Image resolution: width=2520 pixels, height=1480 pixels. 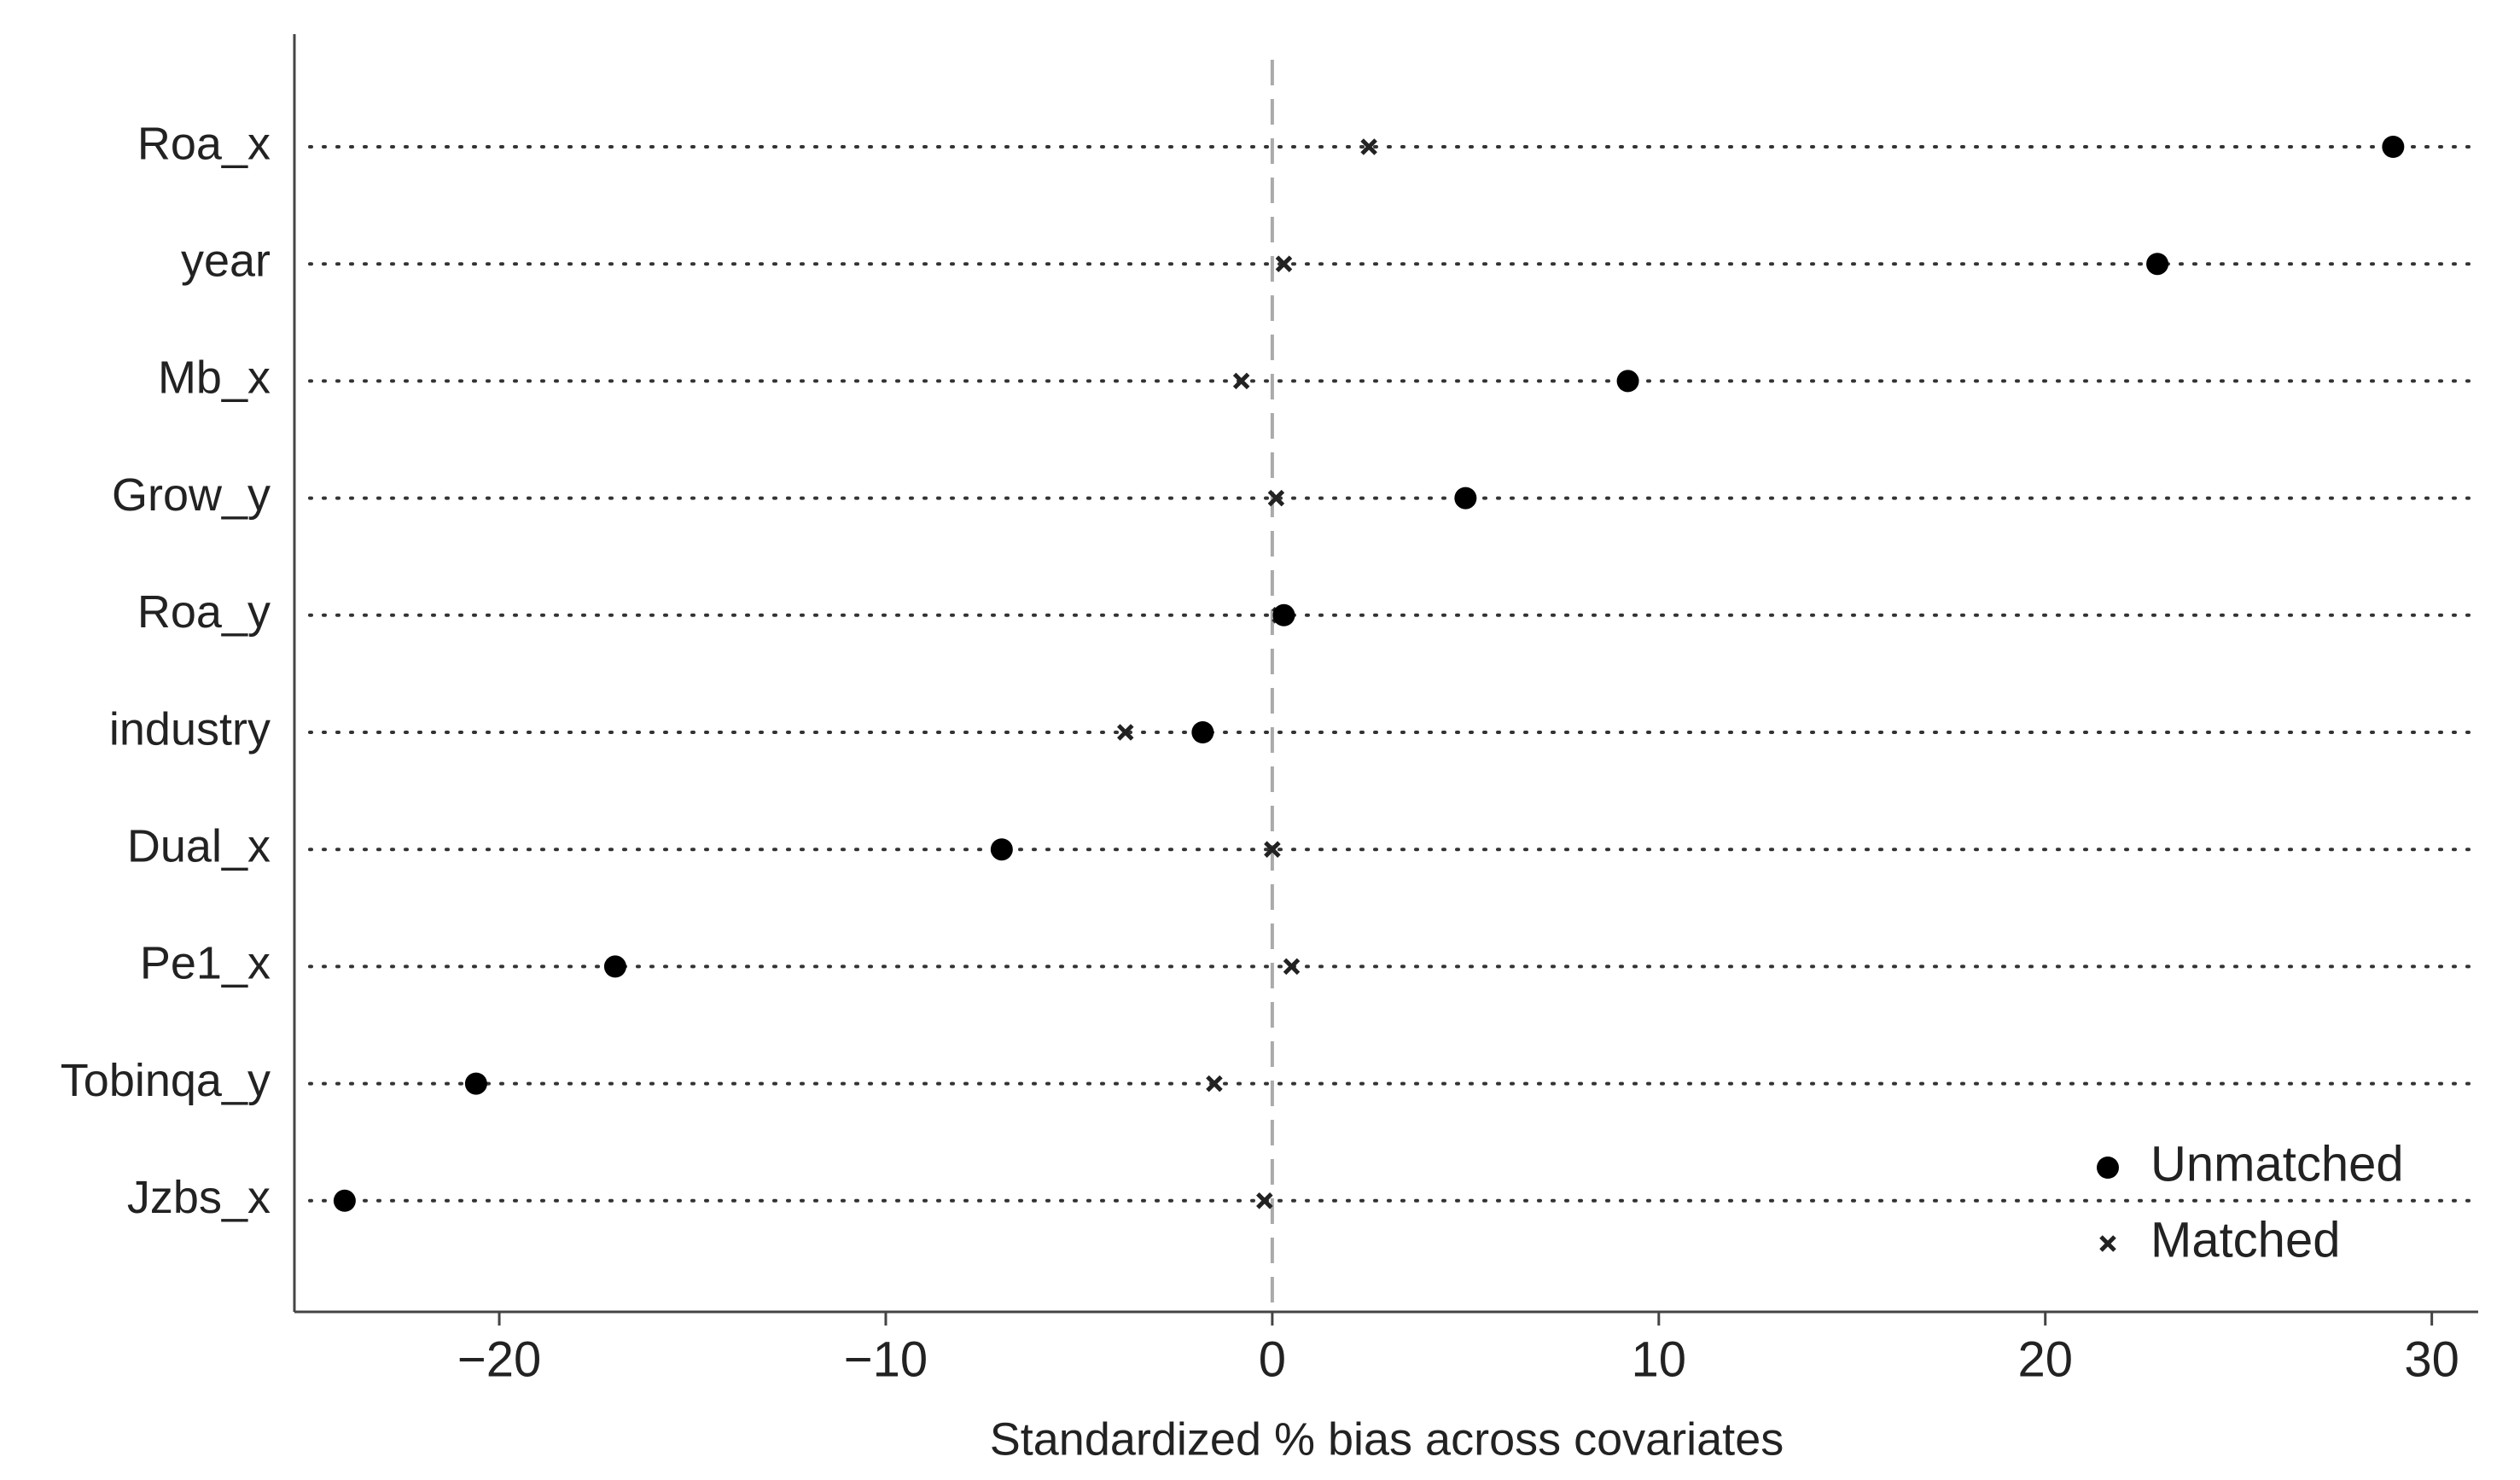 What do you see at coordinates (199, 1197) in the screenshot?
I see `y-tick-label: Jzbs_x` at bounding box center [199, 1197].